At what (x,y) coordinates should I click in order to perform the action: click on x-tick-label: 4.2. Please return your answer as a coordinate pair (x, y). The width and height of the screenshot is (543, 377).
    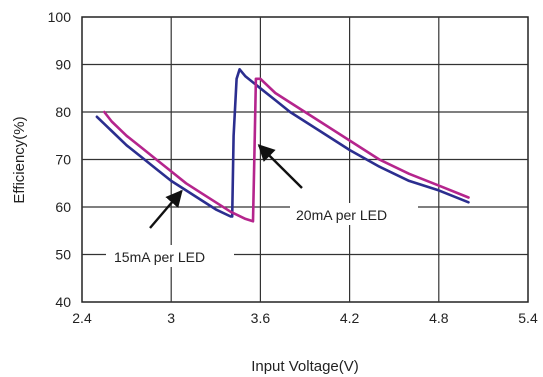
    Looking at the image, I should click on (350, 318).